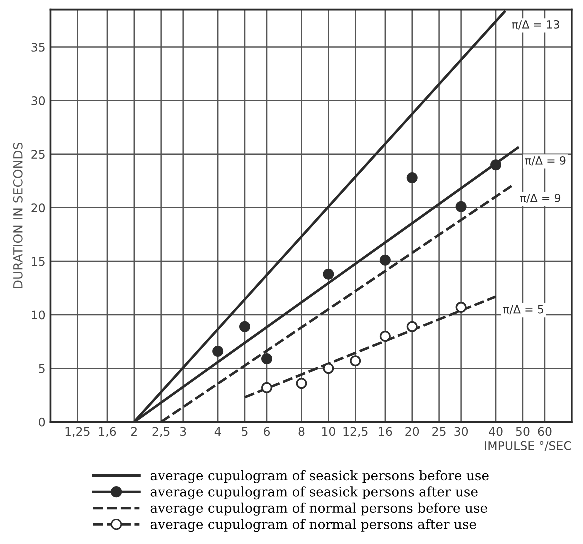 The image size is (583, 544). What do you see at coordinates (39, 208) in the screenshot?
I see `y-tick-label: 20` at bounding box center [39, 208].